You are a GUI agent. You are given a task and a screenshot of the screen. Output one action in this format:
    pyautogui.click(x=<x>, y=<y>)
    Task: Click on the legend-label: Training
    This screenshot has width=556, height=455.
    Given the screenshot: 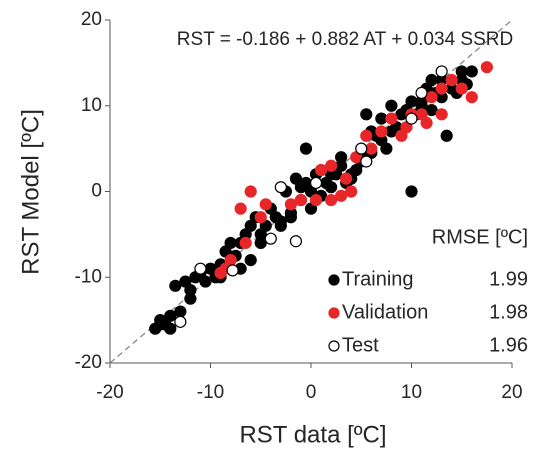 What is the action you would take?
    pyautogui.click(x=378, y=279)
    